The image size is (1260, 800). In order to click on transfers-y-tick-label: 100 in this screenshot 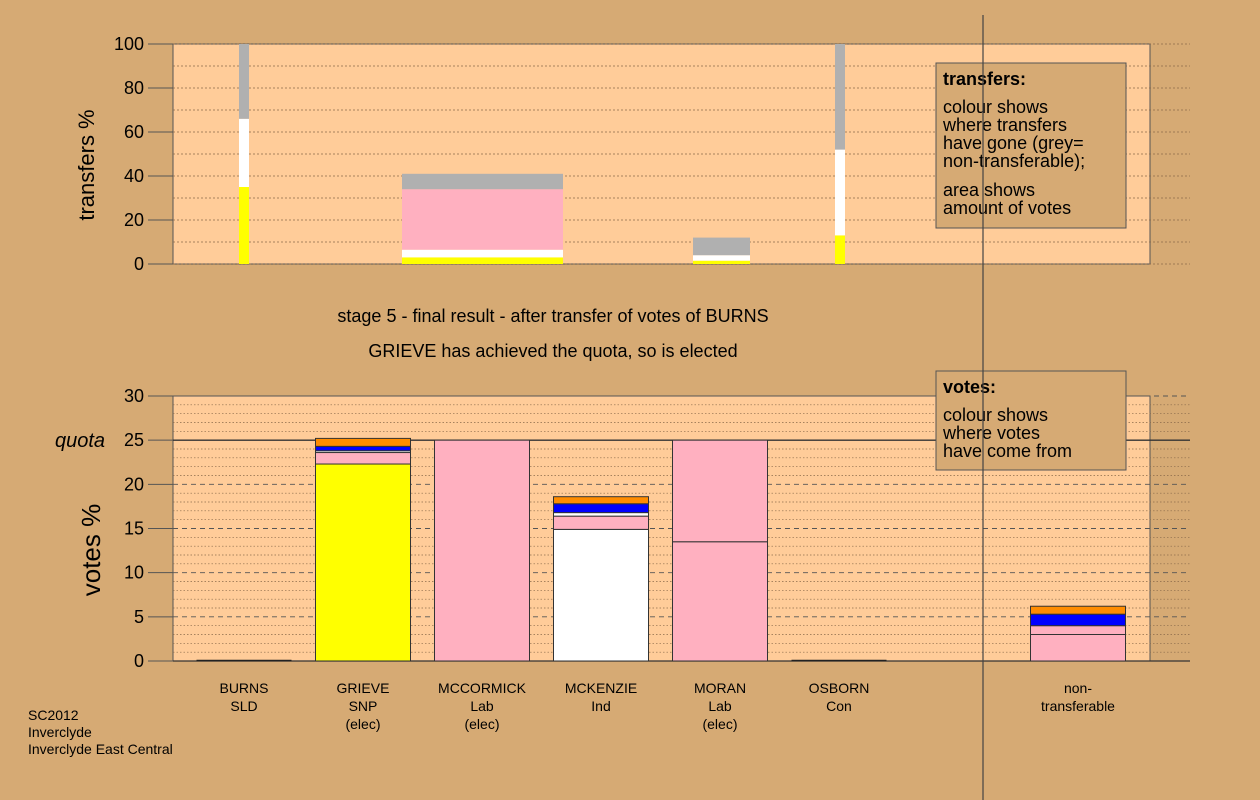, I will do `click(129, 44)`.